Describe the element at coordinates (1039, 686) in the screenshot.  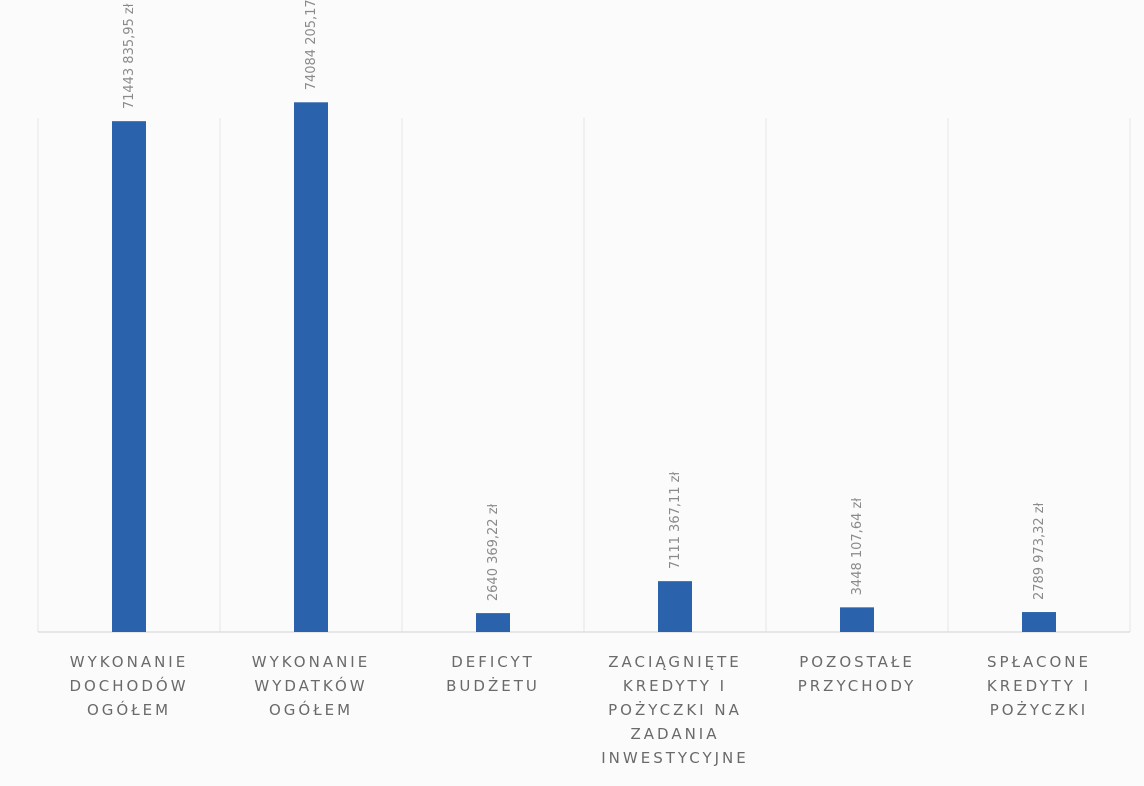
I see `category-label-6-line-2: KREDYTY I` at that location.